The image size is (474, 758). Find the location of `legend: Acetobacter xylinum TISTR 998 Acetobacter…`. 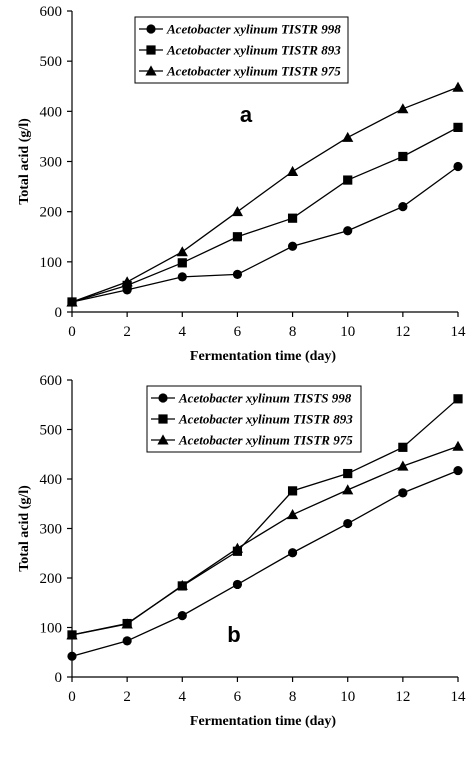

legend: Acetobacter xylinum TISTR 998 Acetobacter… is located at coordinates (241, 50).